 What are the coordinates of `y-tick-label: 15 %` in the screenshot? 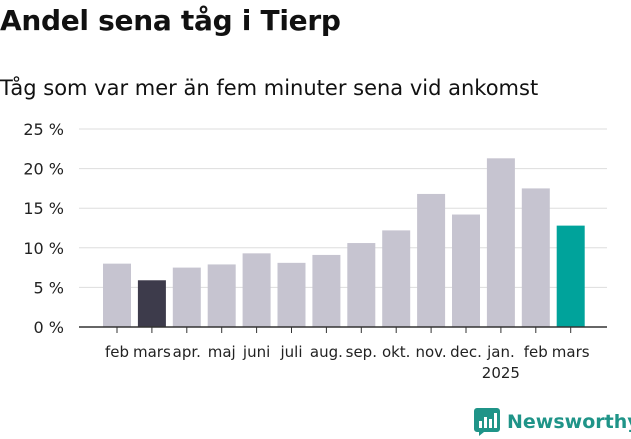 It's located at (43, 208).